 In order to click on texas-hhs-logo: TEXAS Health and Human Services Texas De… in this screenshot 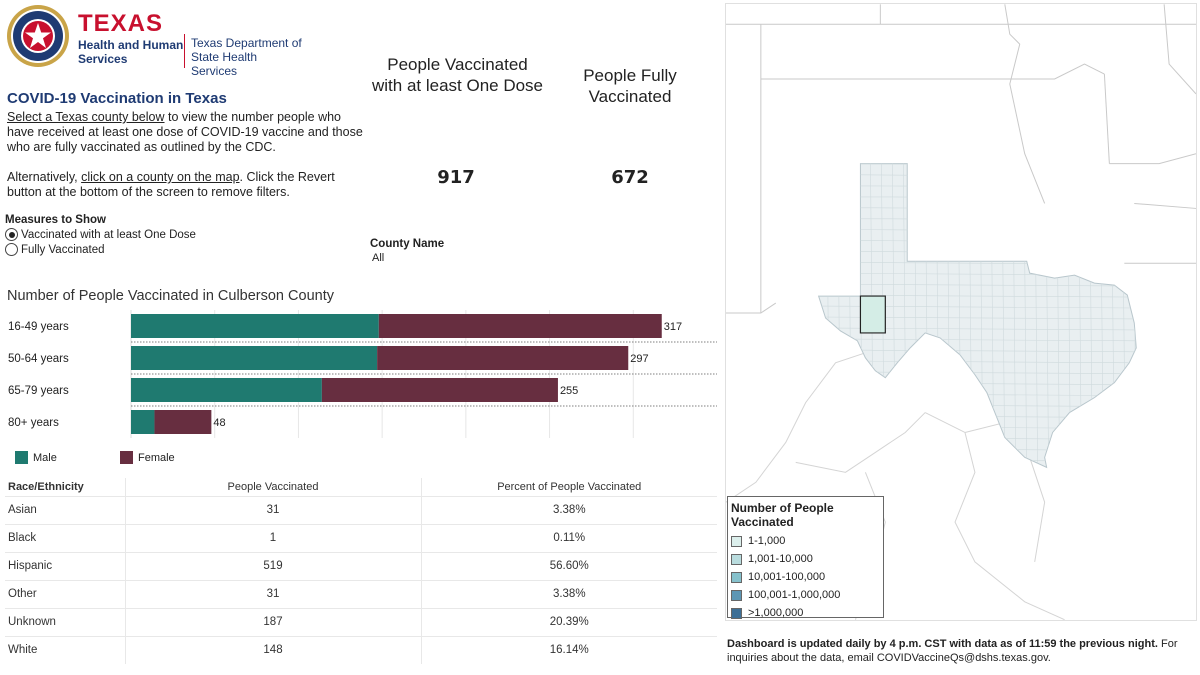, I will do `click(156, 41)`.